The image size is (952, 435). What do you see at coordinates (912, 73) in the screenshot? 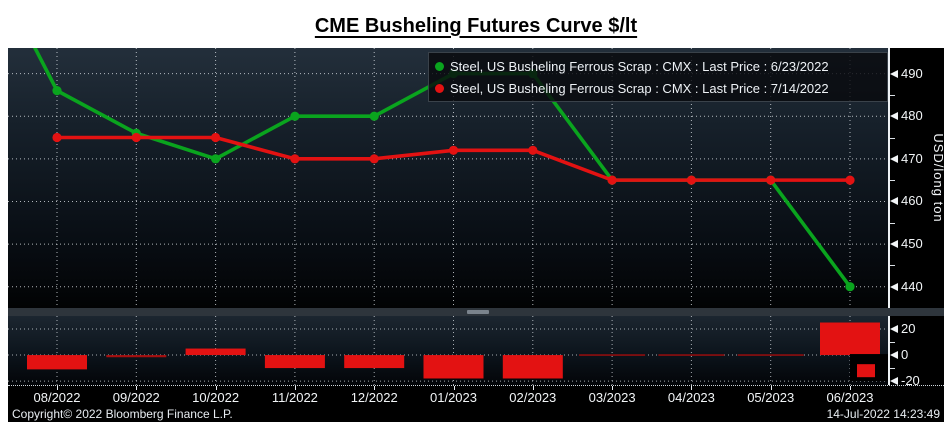
I see `y-tick-label: 490` at bounding box center [912, 73].